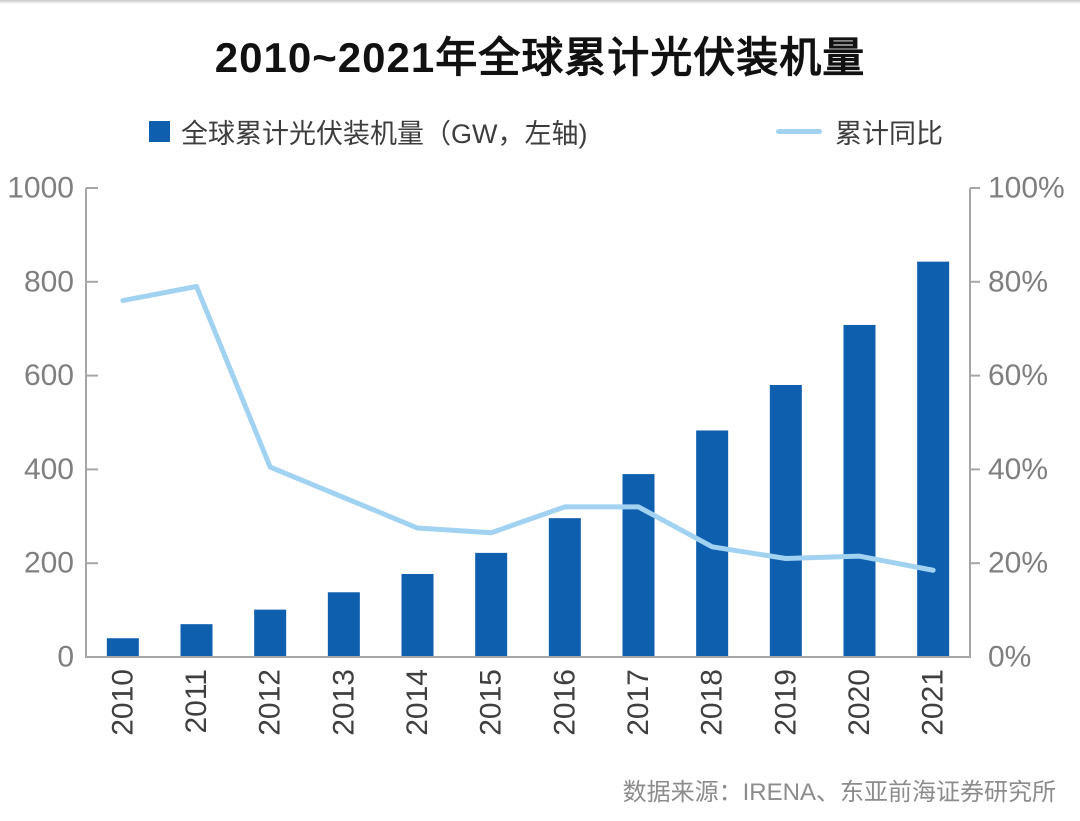 The width and height of the screenshot is (1080, 821). Describe the element at coordinates (417, 702) in the screenshot. I see `x-axis-label-2014: 2014` at that location.